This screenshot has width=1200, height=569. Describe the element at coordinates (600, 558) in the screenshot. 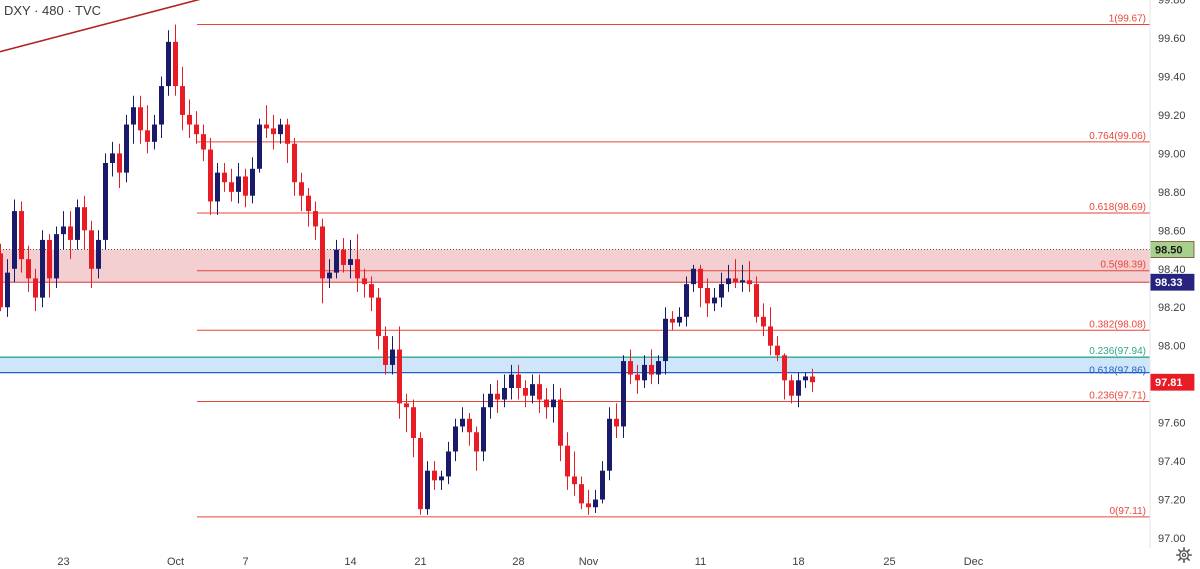

I see `time-axis: 23 Oct 7 14 21 28 Nov 11 18 25 Dec` at that location.